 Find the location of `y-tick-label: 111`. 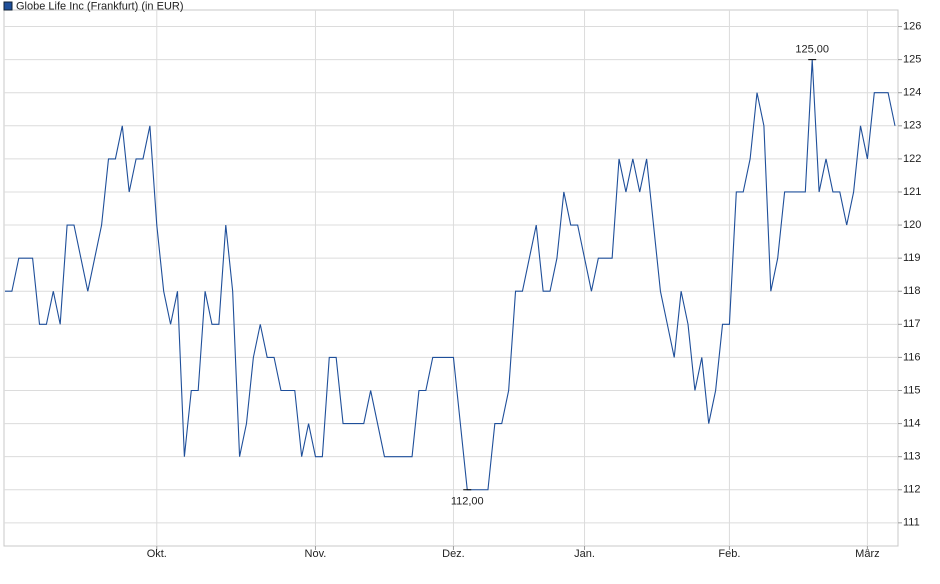

y-tick-label: 111 is located at coordinates (911, 523).